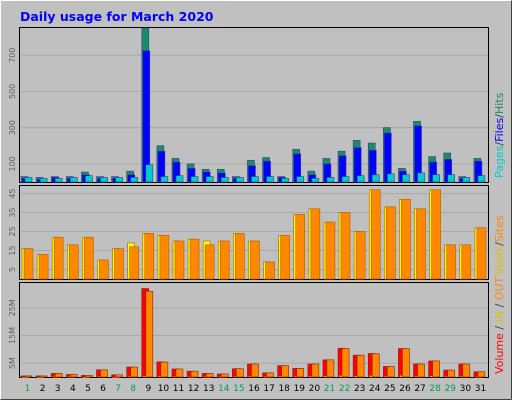 This screenshot has width=512, height=400. What do you see at coordinates (419, 389) in the screenshot?
I see `x-tick-label: 27` at bounding box center [419, 389].